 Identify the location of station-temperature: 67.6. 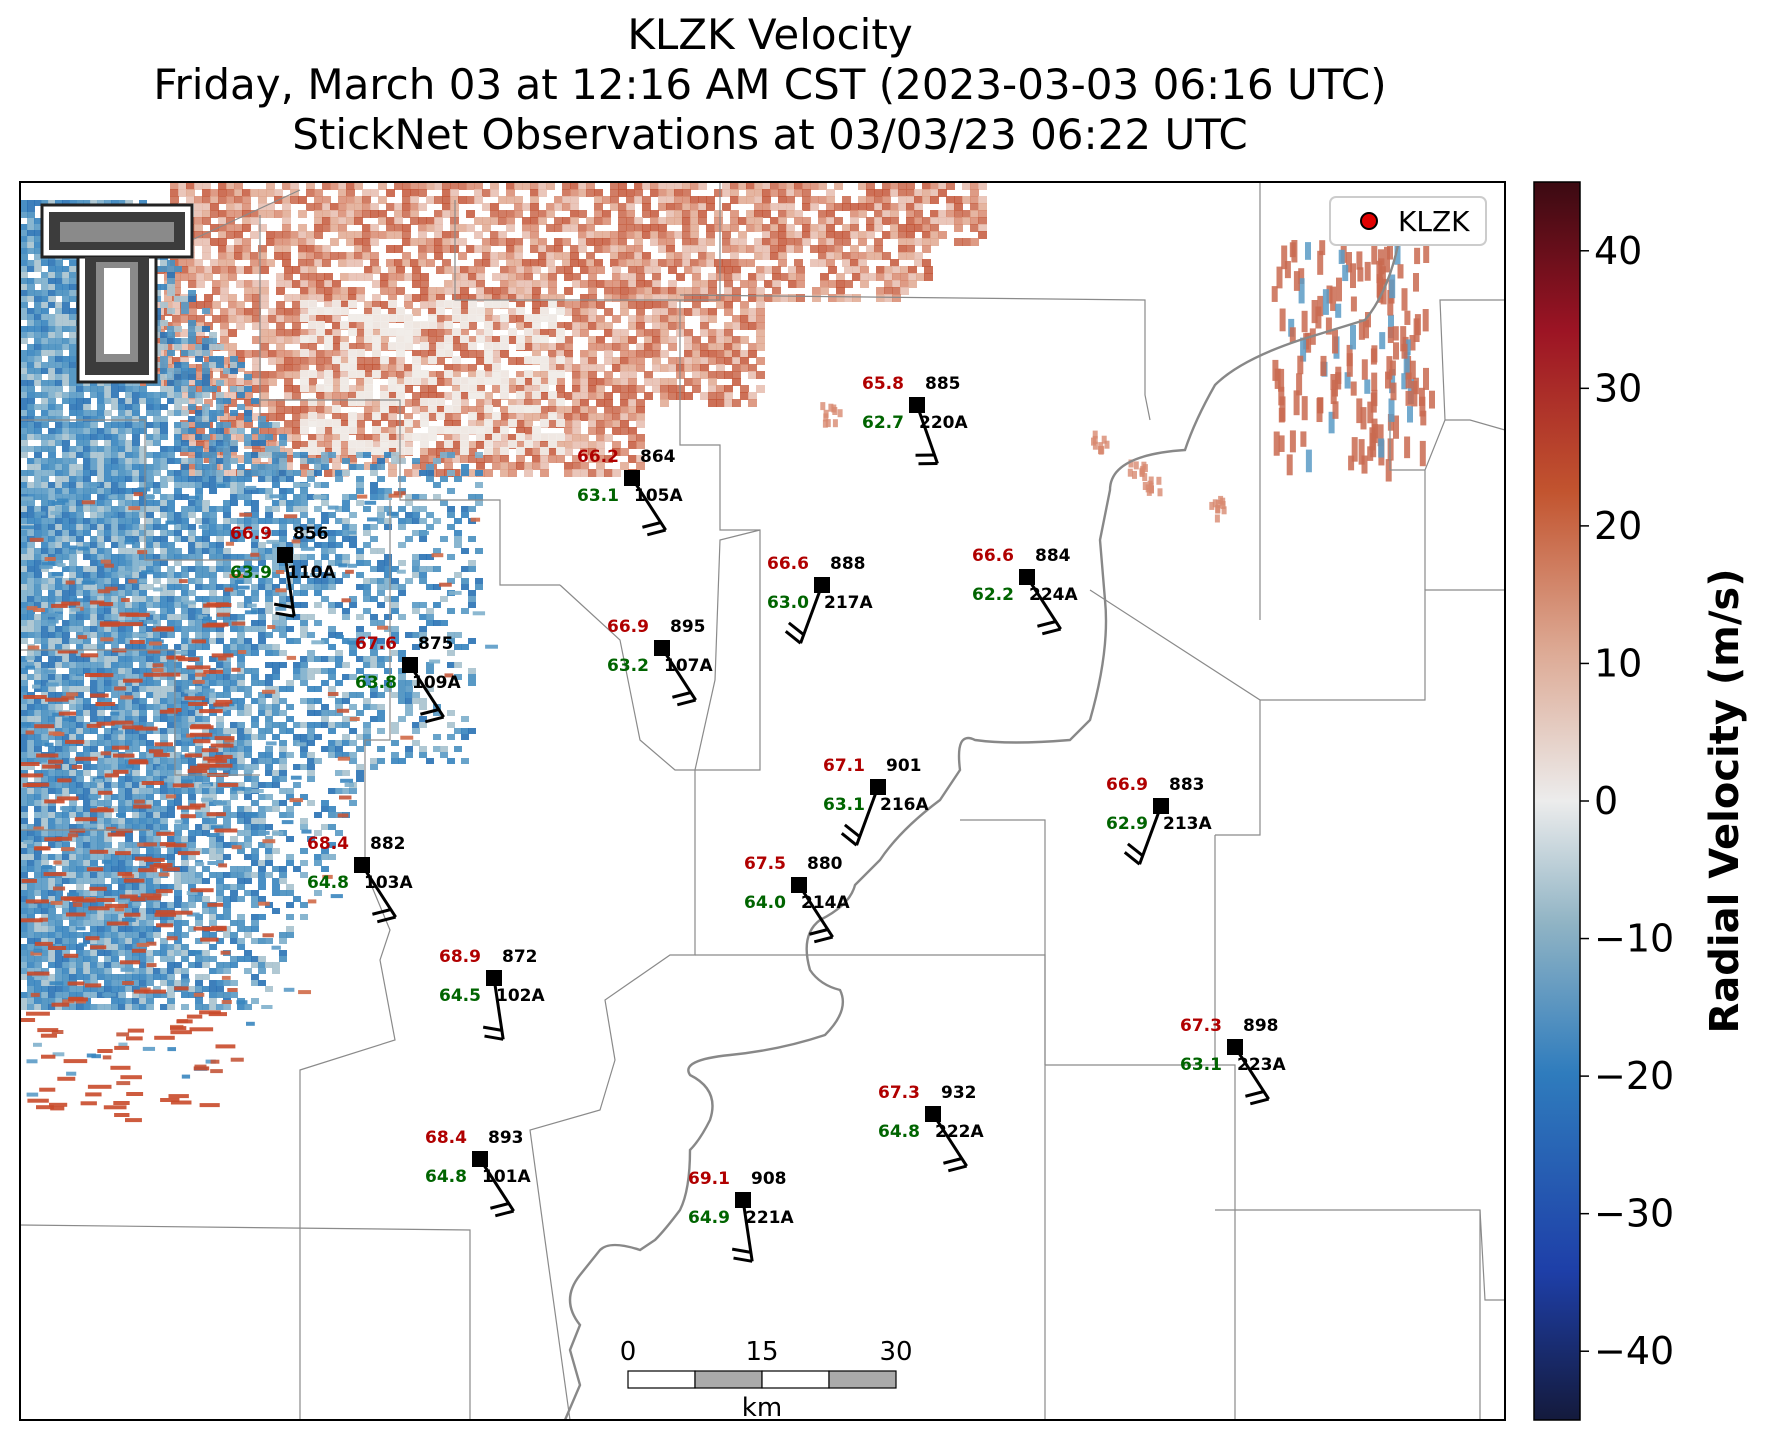
(376, 644).